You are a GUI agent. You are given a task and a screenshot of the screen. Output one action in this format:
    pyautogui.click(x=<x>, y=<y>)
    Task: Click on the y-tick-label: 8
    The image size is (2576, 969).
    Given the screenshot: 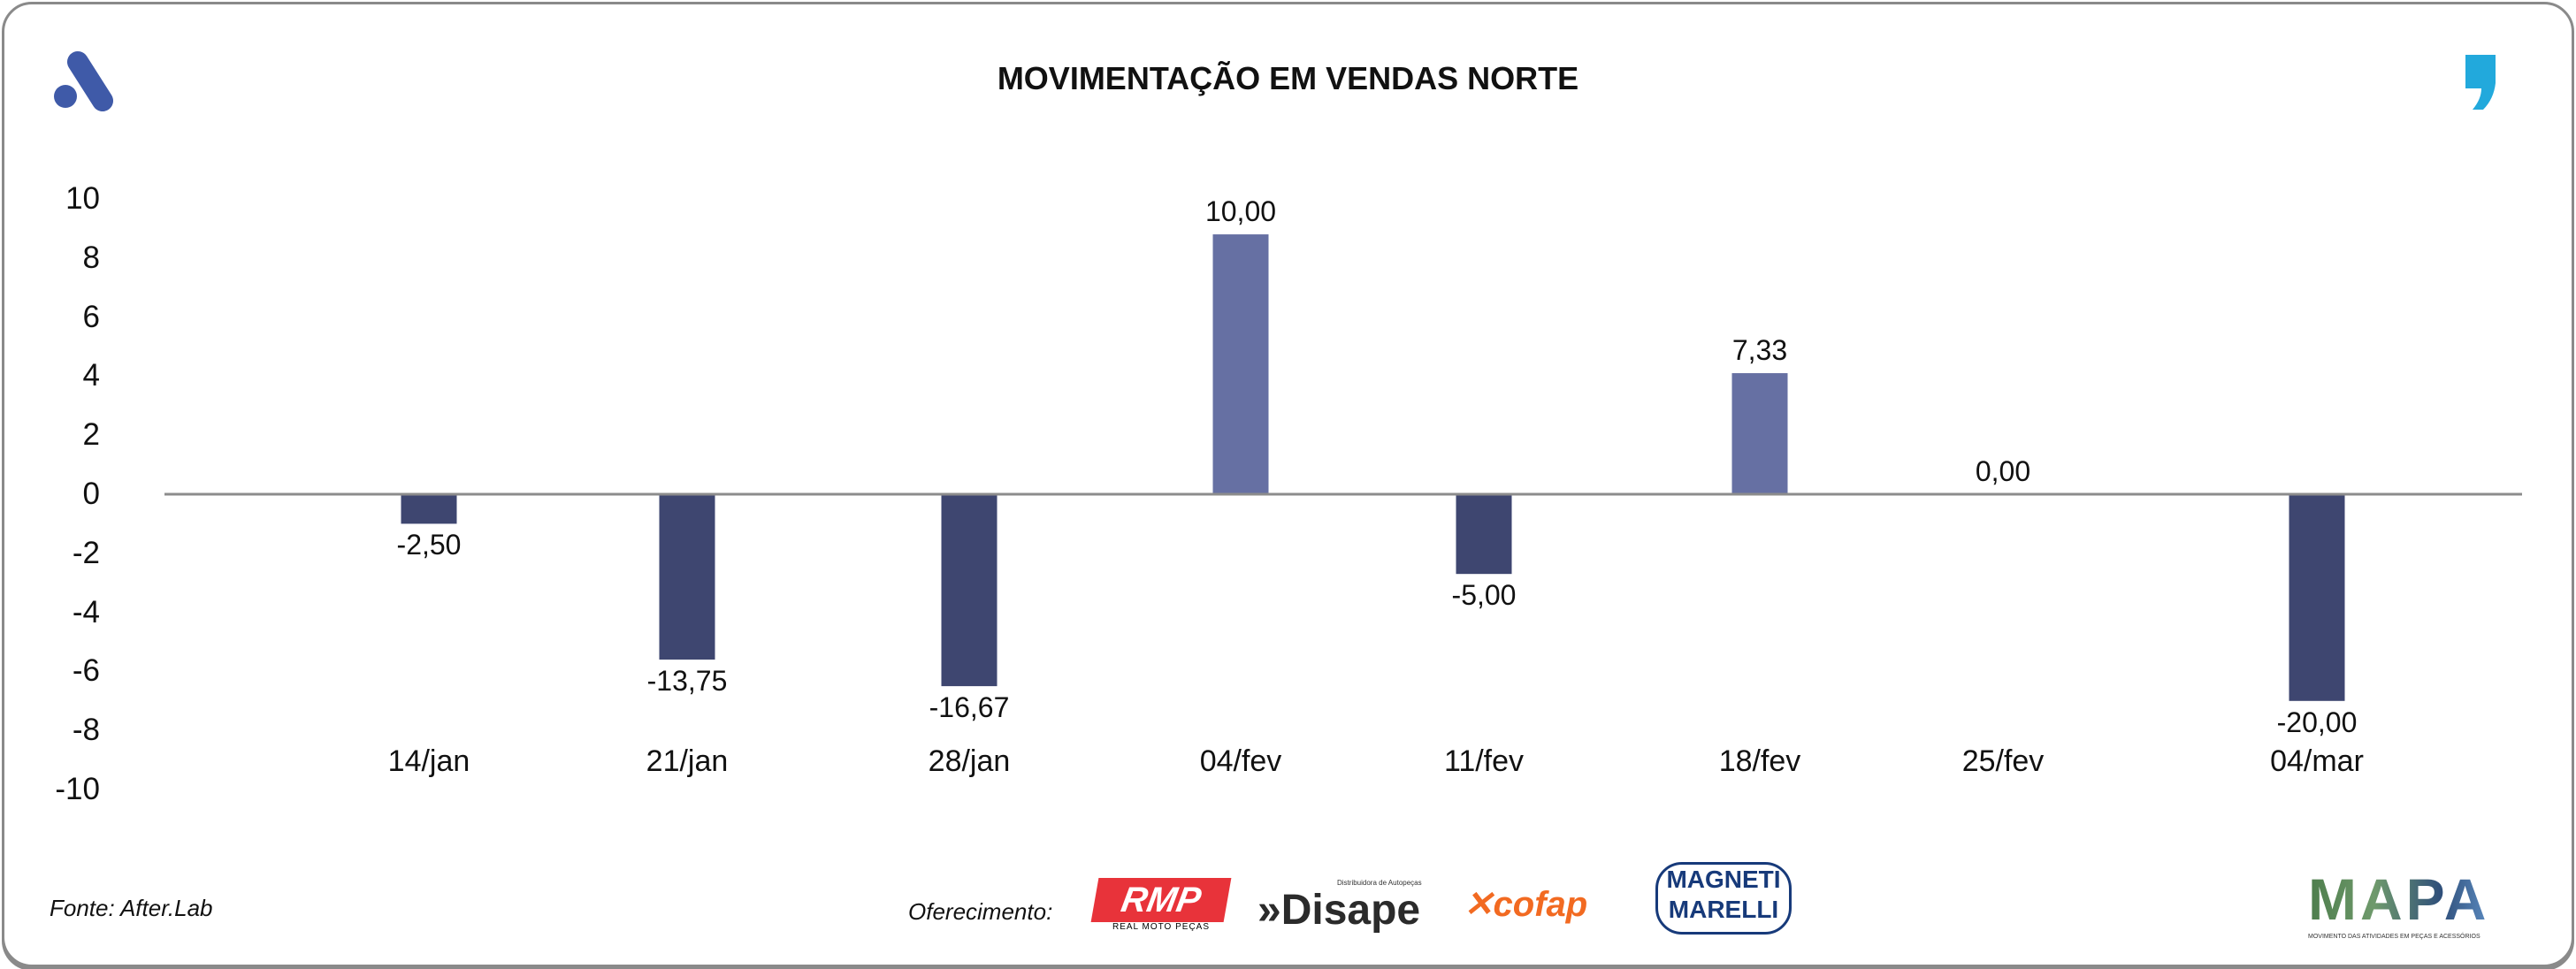 What is the action you would take?
    pyautogui.click(x=91, y=257)
    